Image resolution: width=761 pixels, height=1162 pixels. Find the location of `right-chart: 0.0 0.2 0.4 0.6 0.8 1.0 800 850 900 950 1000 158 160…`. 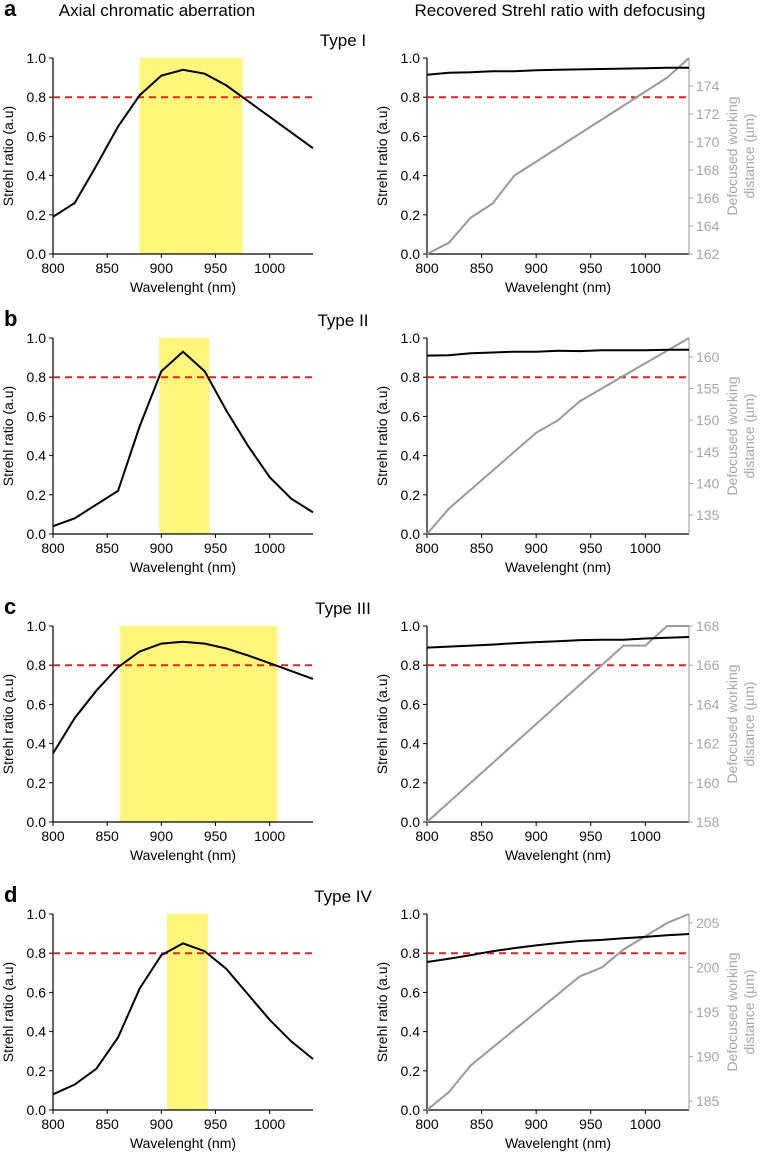

right-chart: 0.0 0.2 0.4 0.6 0.8 1.0 800 850 900 950 1000 158 160… is located at coordinates (565, 740).